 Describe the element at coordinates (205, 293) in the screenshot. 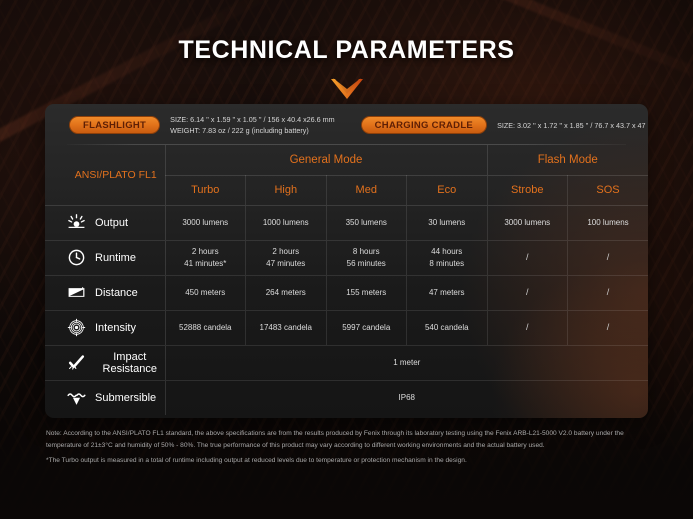

I see `cell-distance-turbo: 450 meters` at that location.